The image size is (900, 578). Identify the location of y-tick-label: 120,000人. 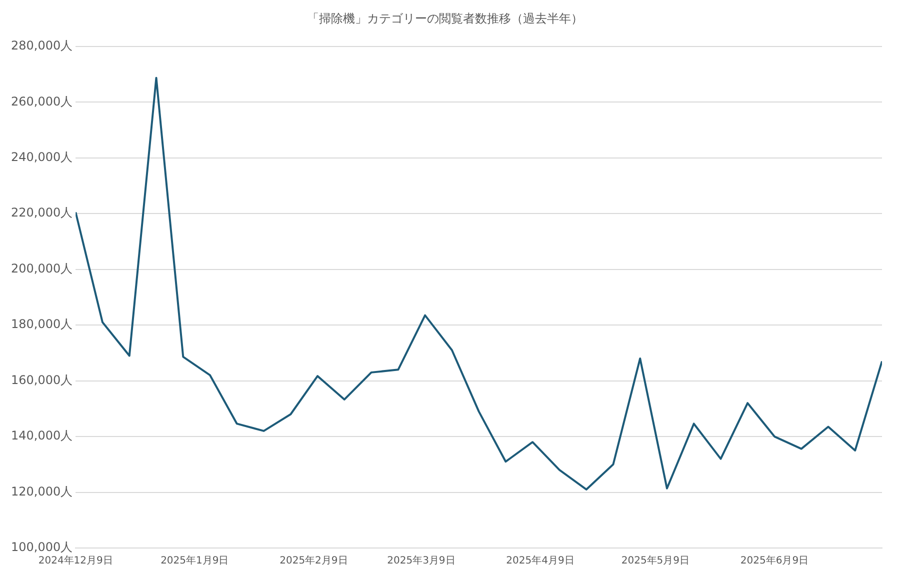
(42, 491).